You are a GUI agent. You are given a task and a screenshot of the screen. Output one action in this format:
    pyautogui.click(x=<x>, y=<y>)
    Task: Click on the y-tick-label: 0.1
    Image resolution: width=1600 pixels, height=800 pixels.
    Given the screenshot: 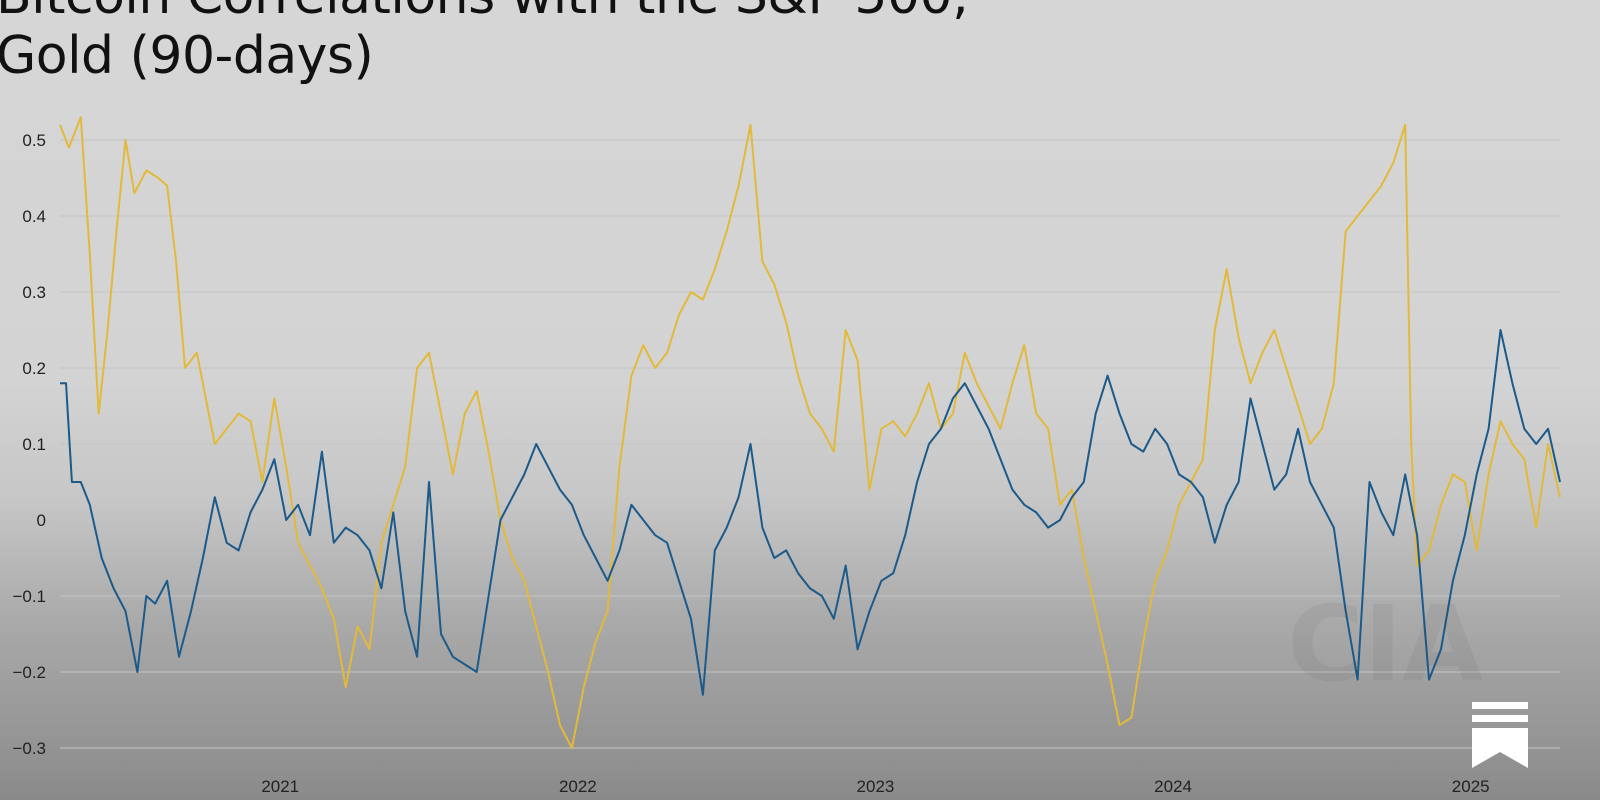 What is the action you would take?
    pyautogui.click(x=34, y=444)
    